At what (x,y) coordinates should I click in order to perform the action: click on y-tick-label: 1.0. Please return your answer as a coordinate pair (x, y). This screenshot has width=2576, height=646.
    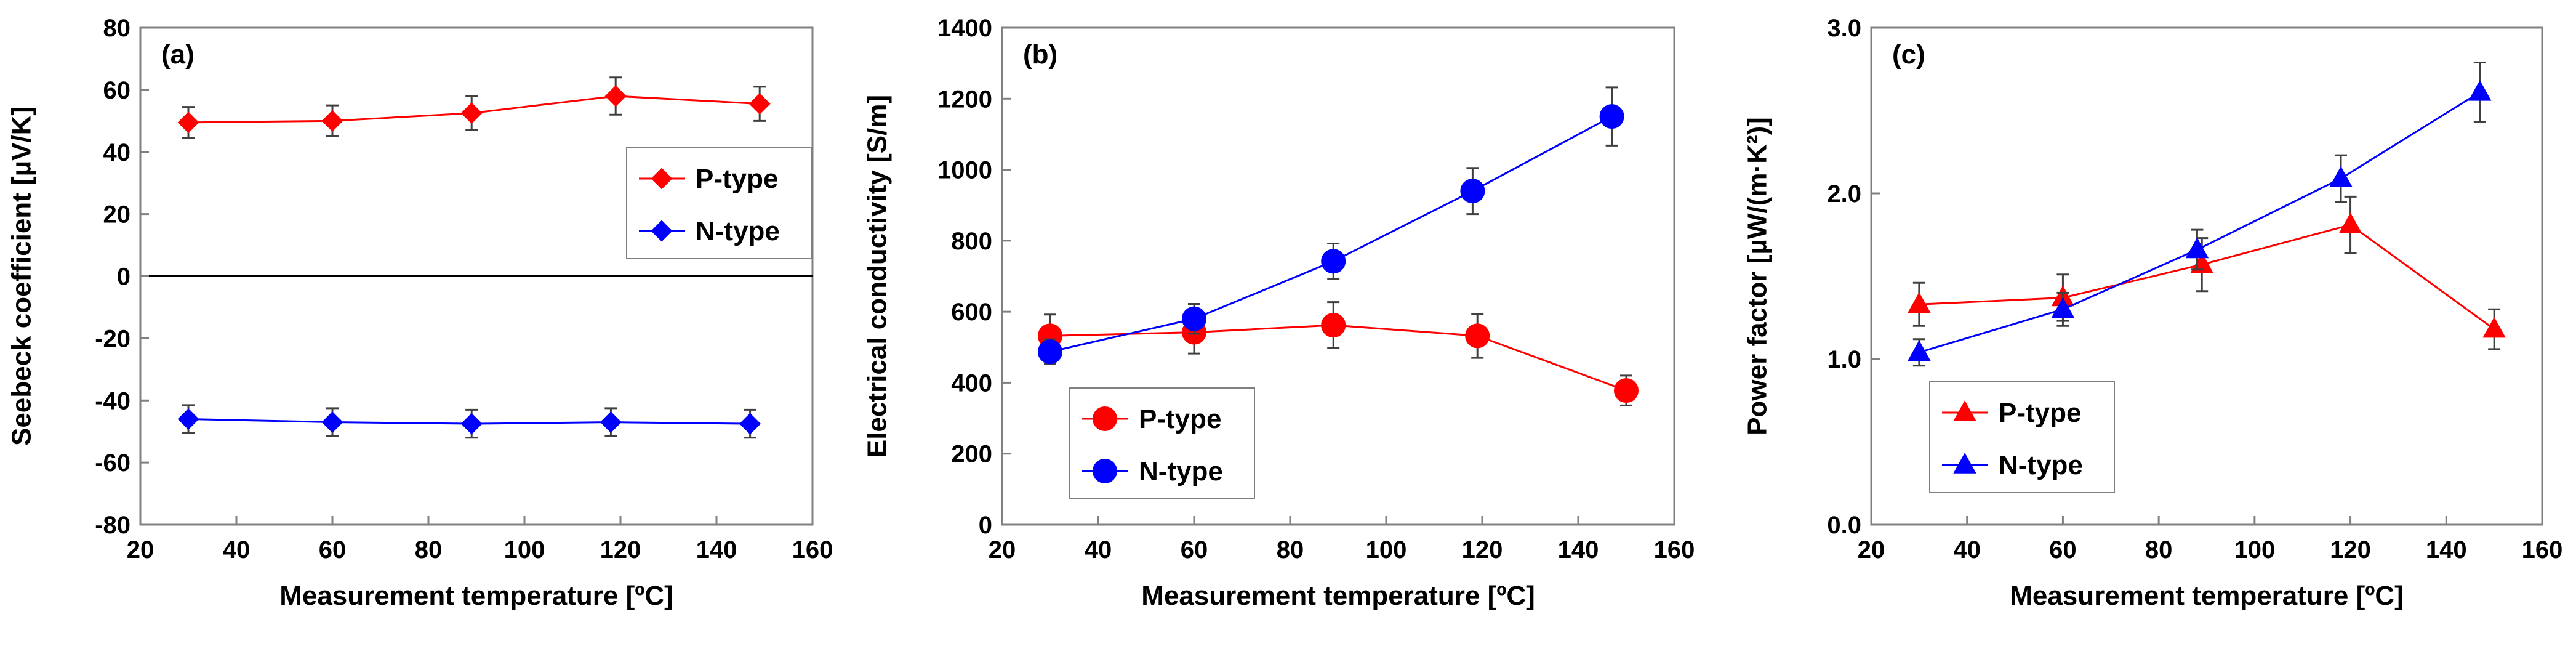
    Looking at the image, I should click on (1844, 360).